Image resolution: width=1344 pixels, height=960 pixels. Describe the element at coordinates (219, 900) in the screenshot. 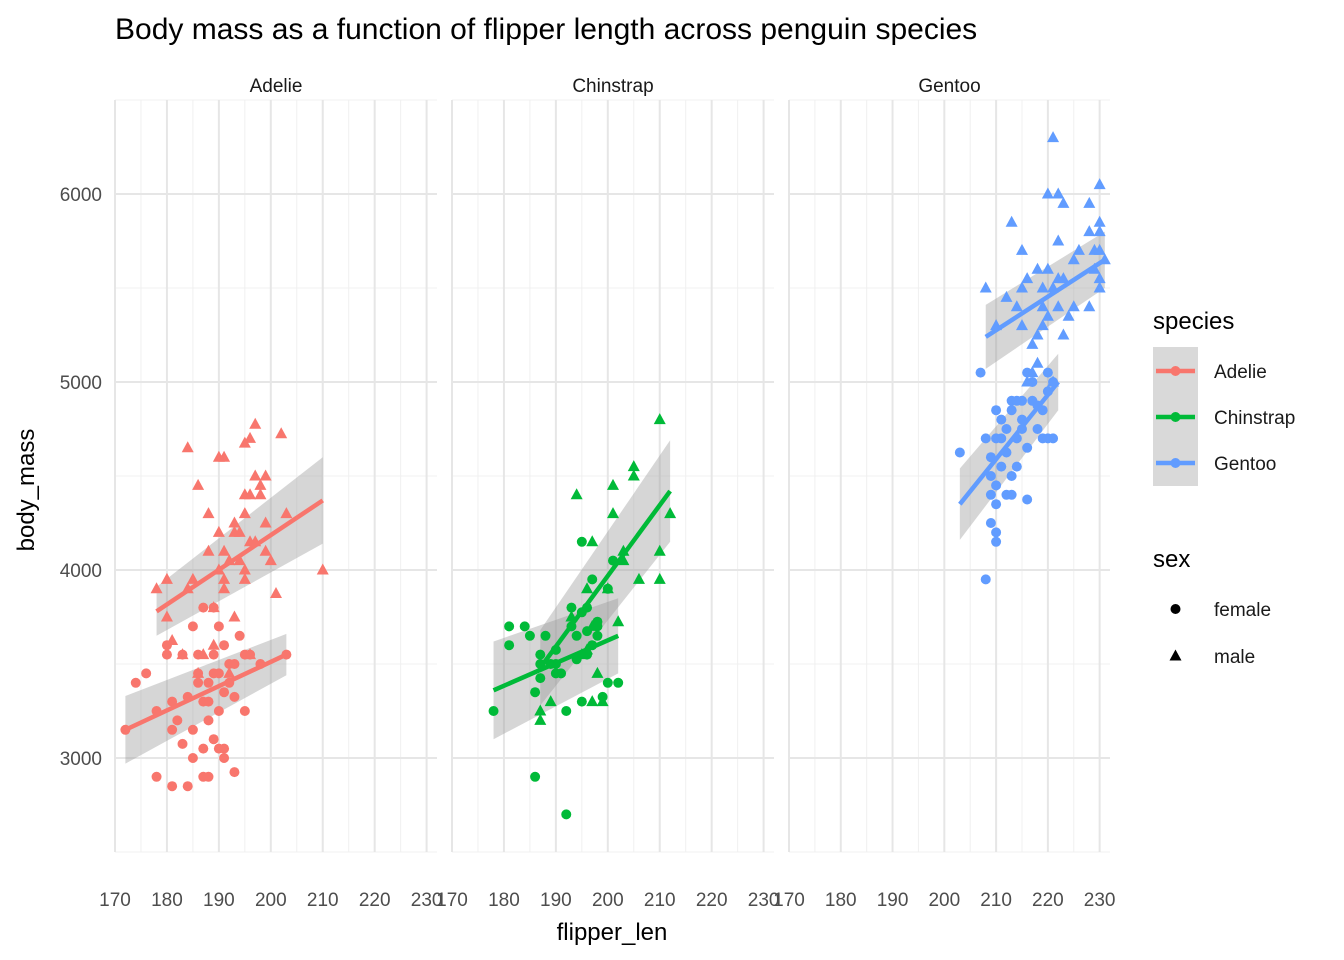

I see `x-tick-label: 190` at that location.